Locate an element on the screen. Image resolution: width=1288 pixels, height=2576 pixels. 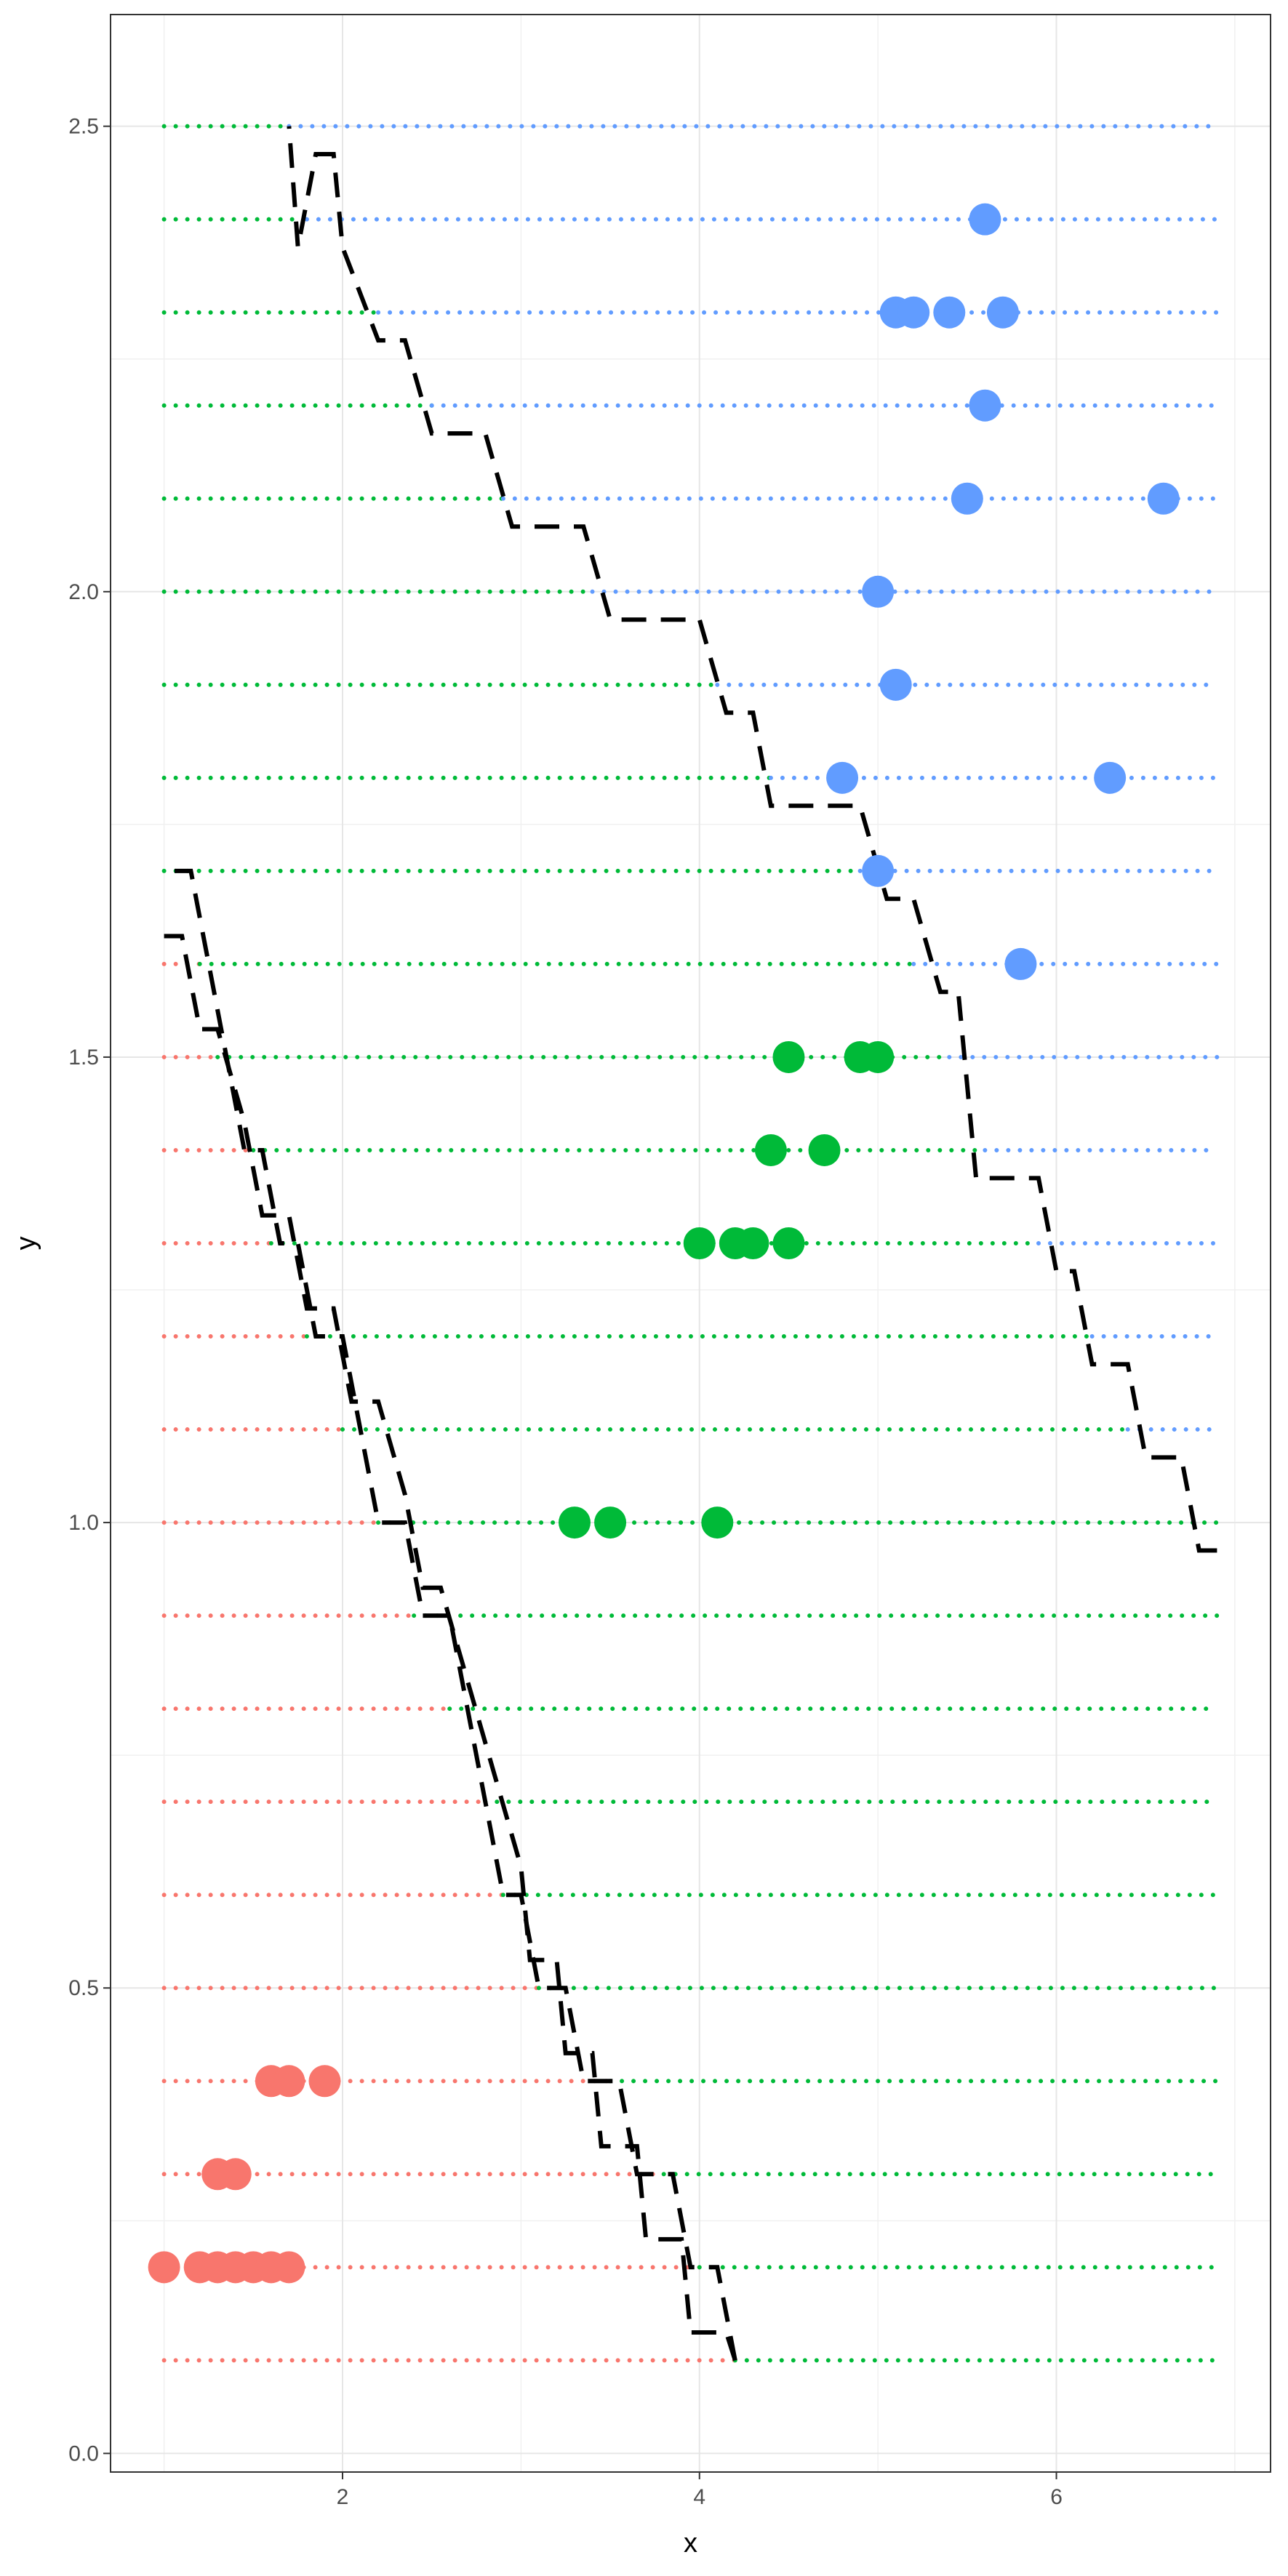
y-tick-label: 0.0 is located at coordinates (83, 2453).